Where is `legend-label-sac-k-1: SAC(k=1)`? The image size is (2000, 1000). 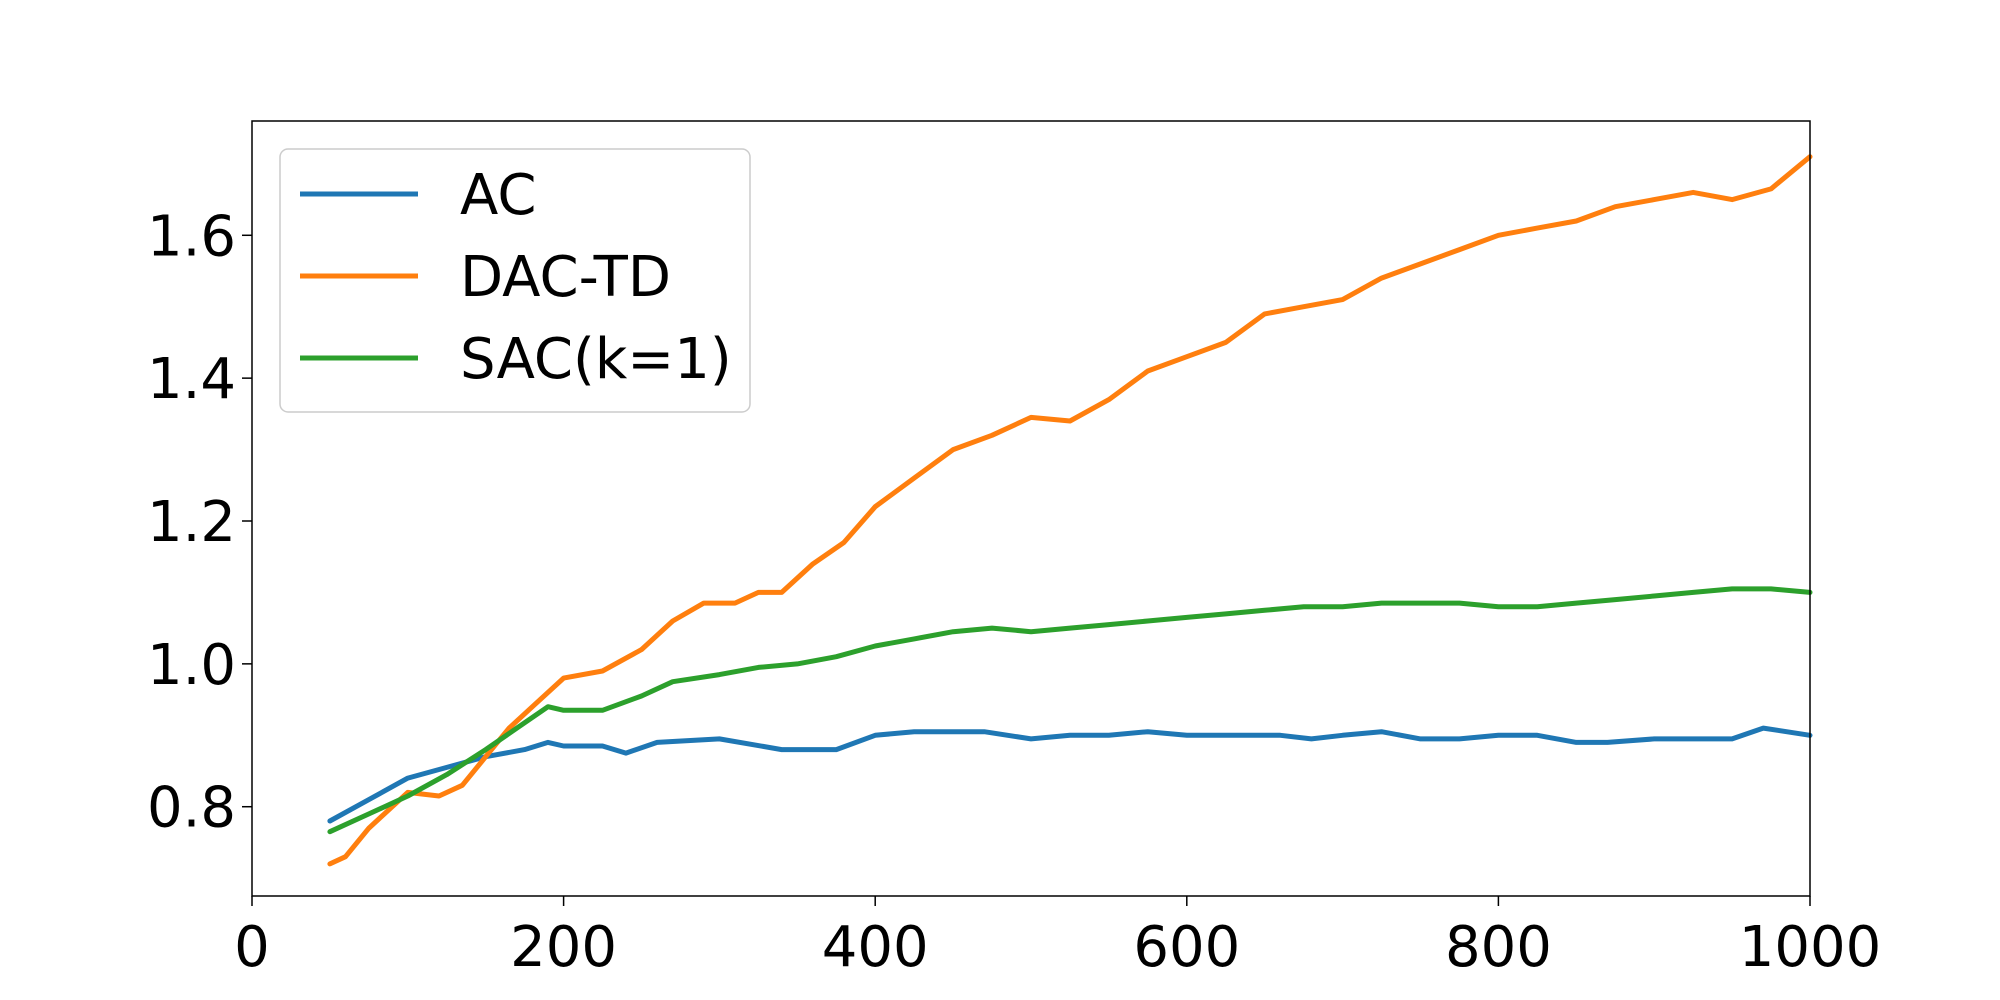
legend-label-sac-k-1: SAC(k=1) is located at coordinates (596, 359).